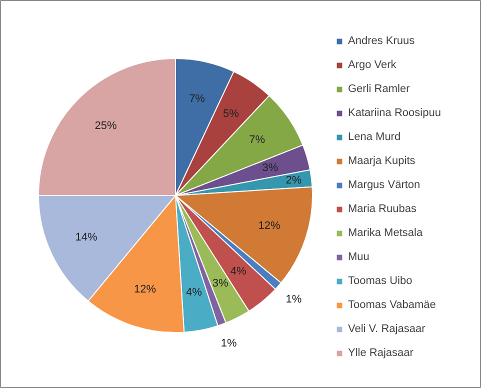 The width and height of the screenshot is (481, 388). What do you see at coordinates (231, 114) in the screenshot?
I see `data-label: 5%` at bounding box center [231, 114].